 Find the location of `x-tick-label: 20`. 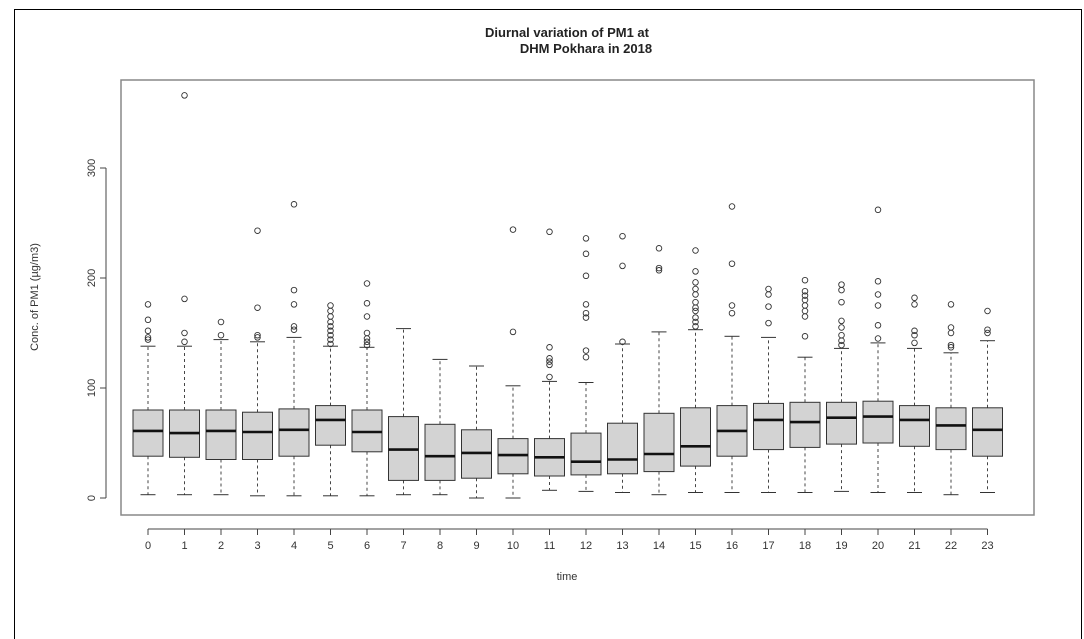

x-tick-label: 20 is located at coordinates (878, 546).